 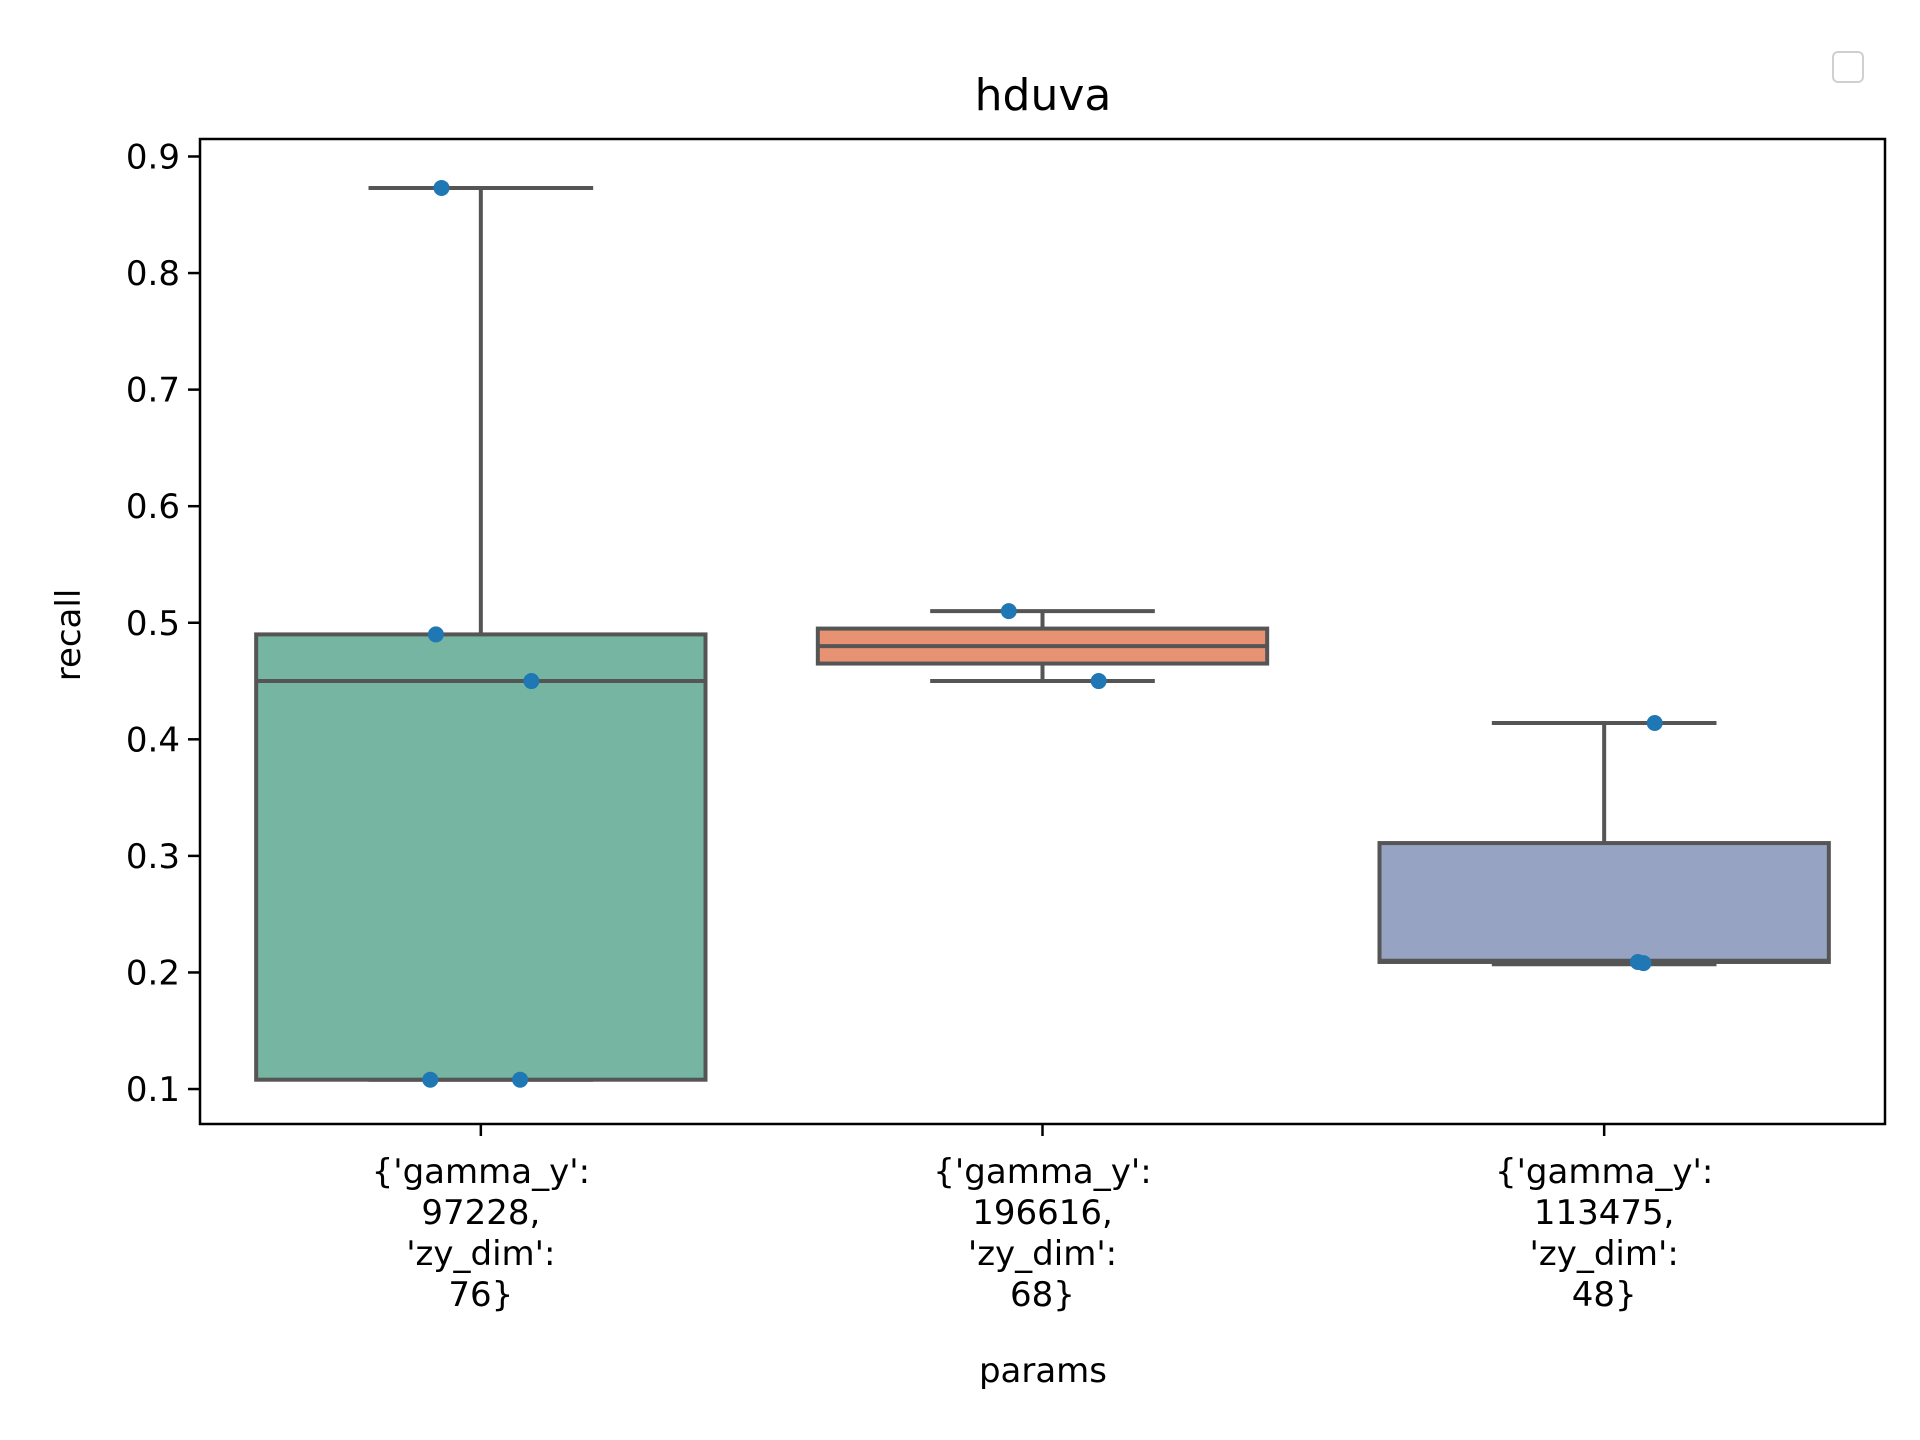 I want to click on x-tick-label: {'gamma_y': 97228,'zy_dim': 76}, so click(x=481, y=1233).